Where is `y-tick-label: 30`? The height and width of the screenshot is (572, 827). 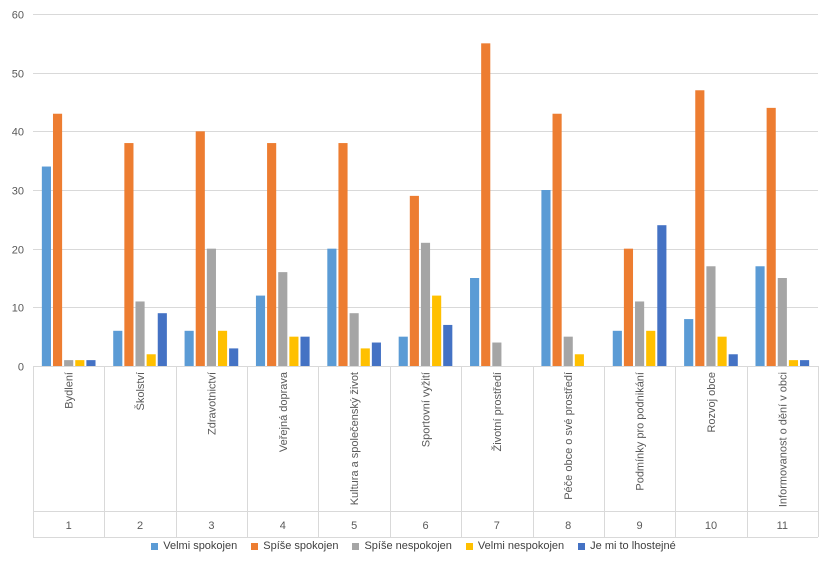
y-tick-label: 30 is located at coordinates (18, 192).